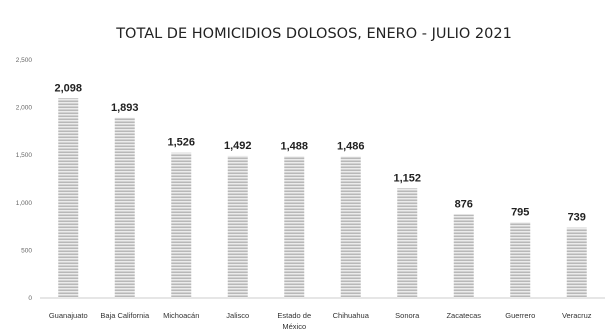 The image size is (612, 333). I want to click on data-label: 1,492, so click(238, 146).